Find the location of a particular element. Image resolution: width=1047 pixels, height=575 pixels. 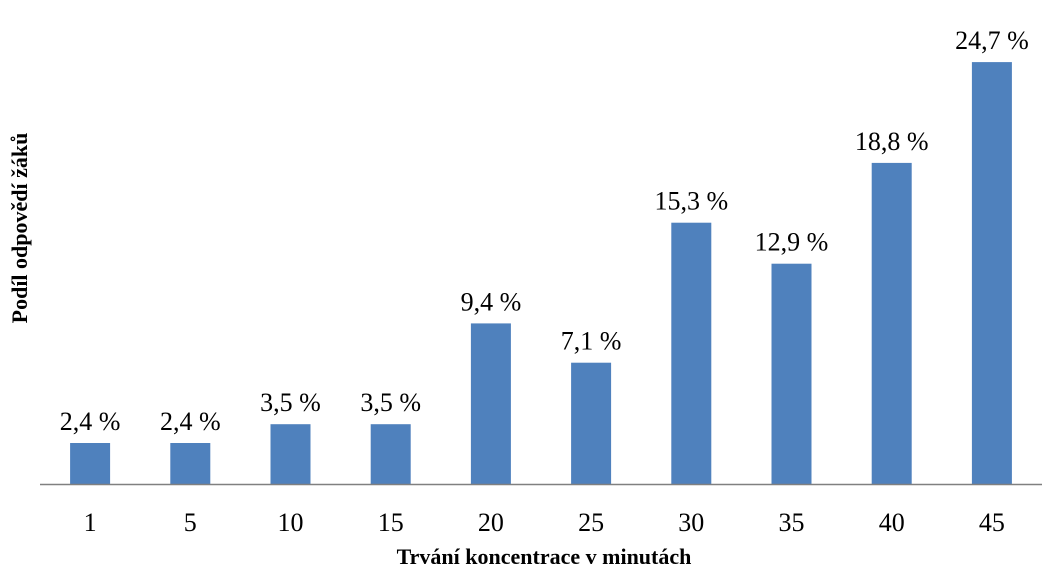

x-tick-label-35: 35 is located at coordinates (792, 522).